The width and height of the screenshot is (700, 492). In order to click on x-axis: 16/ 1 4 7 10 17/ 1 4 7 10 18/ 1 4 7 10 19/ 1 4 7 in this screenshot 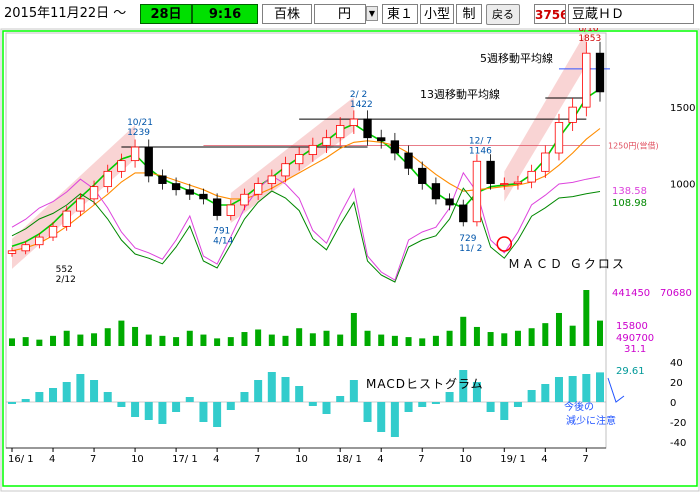, I will do `click(306, 456)`.